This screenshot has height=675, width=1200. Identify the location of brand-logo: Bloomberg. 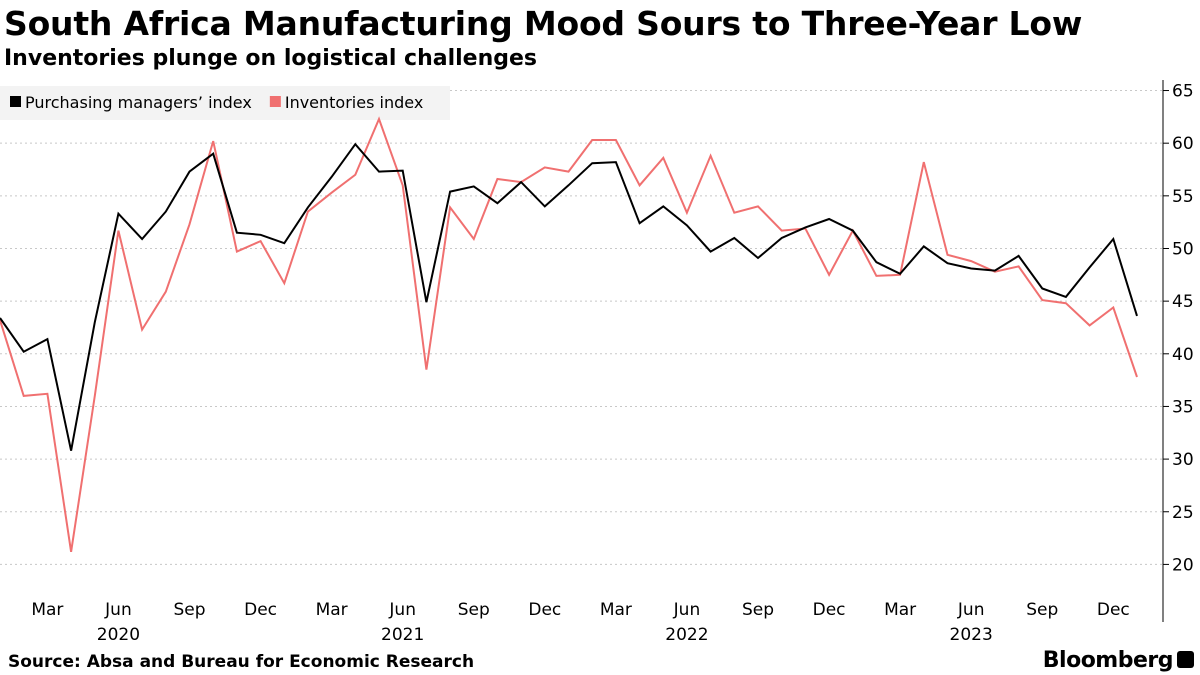
(1118, 660).